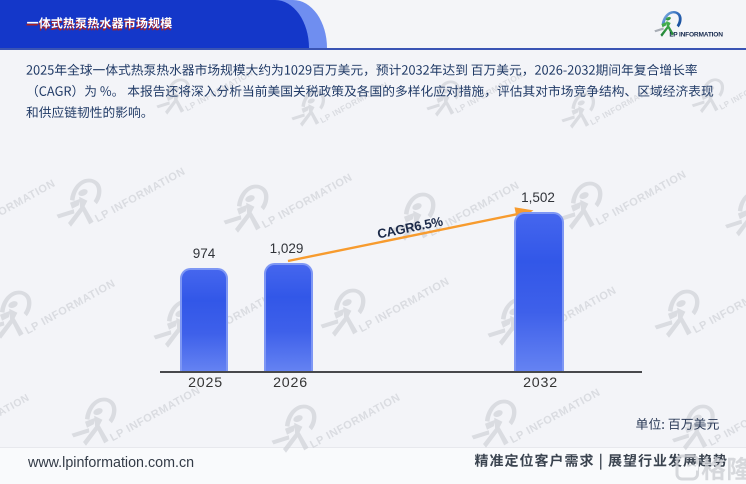 This screenshot has height=484, width=746. What do you see at coordinates (696, 34) in the screenshot?
I see `svg-text: LP INFORMATION` at bounding box center [696, 34].